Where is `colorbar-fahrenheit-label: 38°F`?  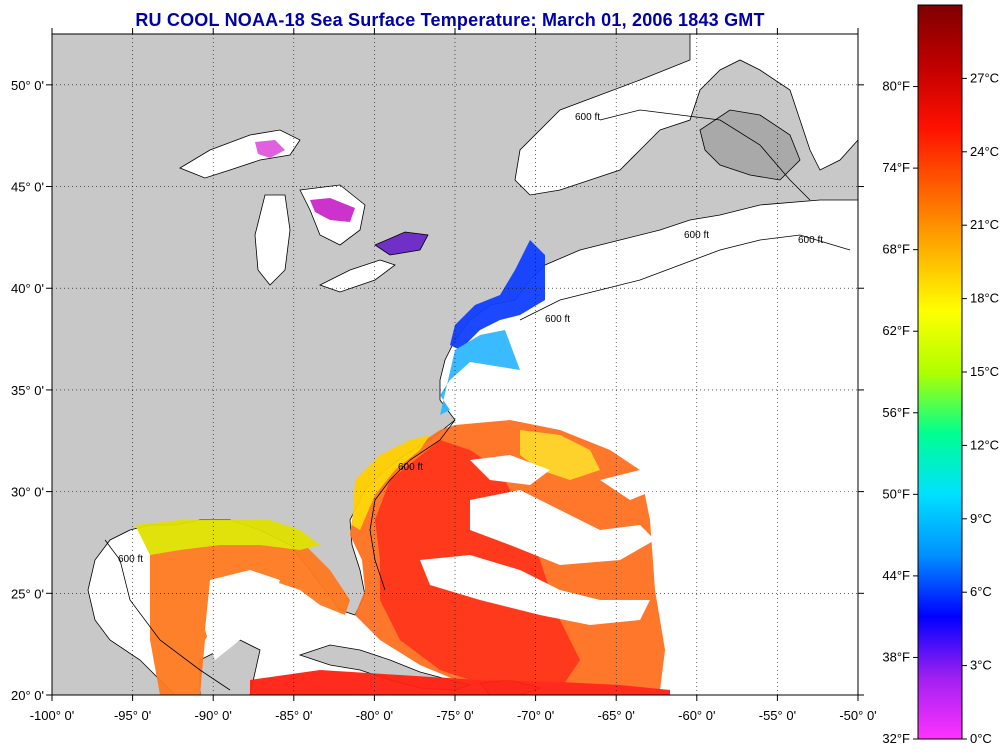 colorbar-fahrenheit-label: 38°F is located at coordinates (896, 656).